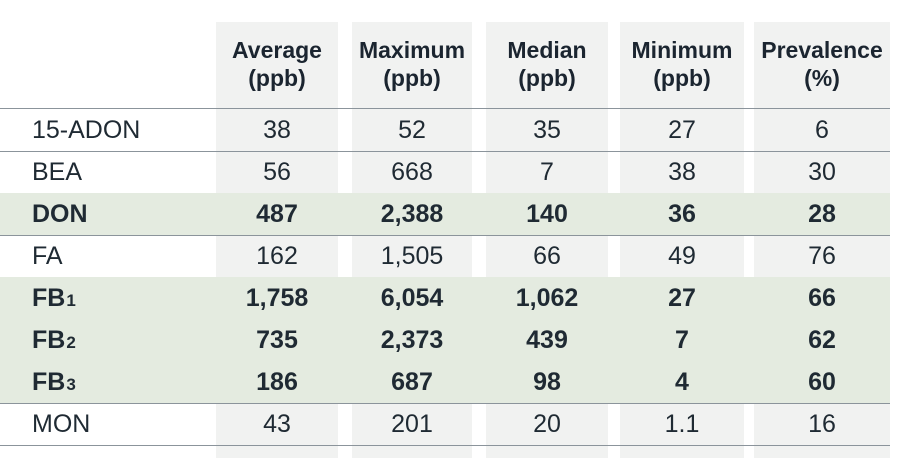 Image resolution: width=900 pixels, height=476 pixels. I want to click on row-name: FB 1, so click(54, 297).